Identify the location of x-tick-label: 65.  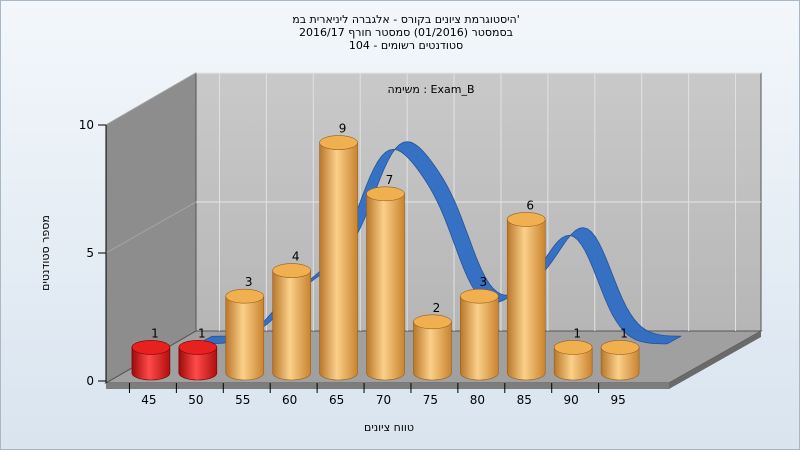
(336, 400).